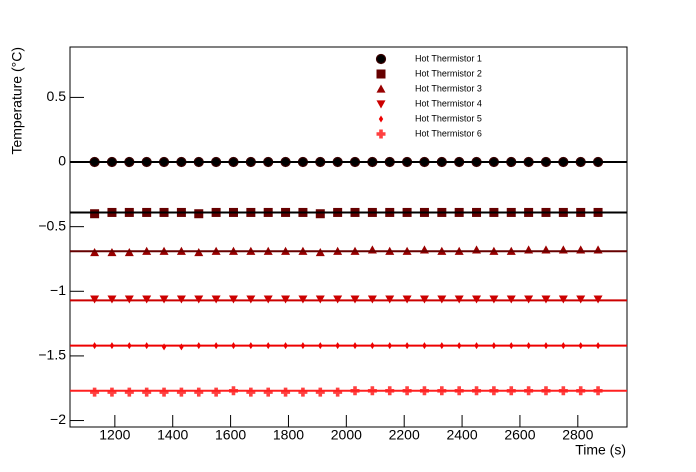 The image size is (696, 472). I want to click on x-tick-label: 2800, so click(577, 435).